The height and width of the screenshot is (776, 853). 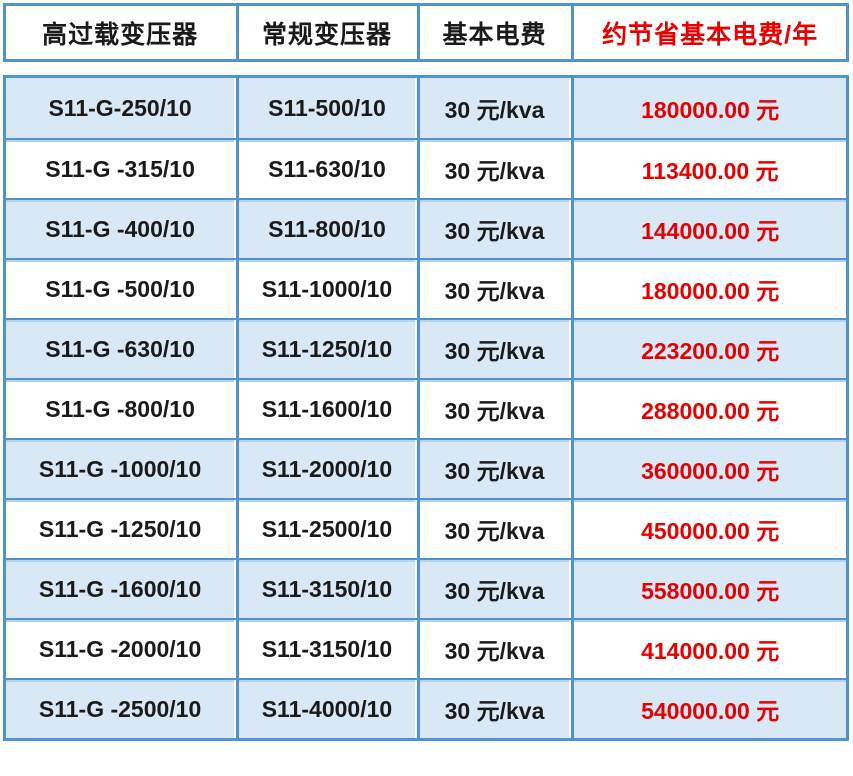 What do you see at coordinates (121, 108) in the screenshot?
I see `cell-high-overload-model: S11-G-250/10` at bounding box center [121, 108].